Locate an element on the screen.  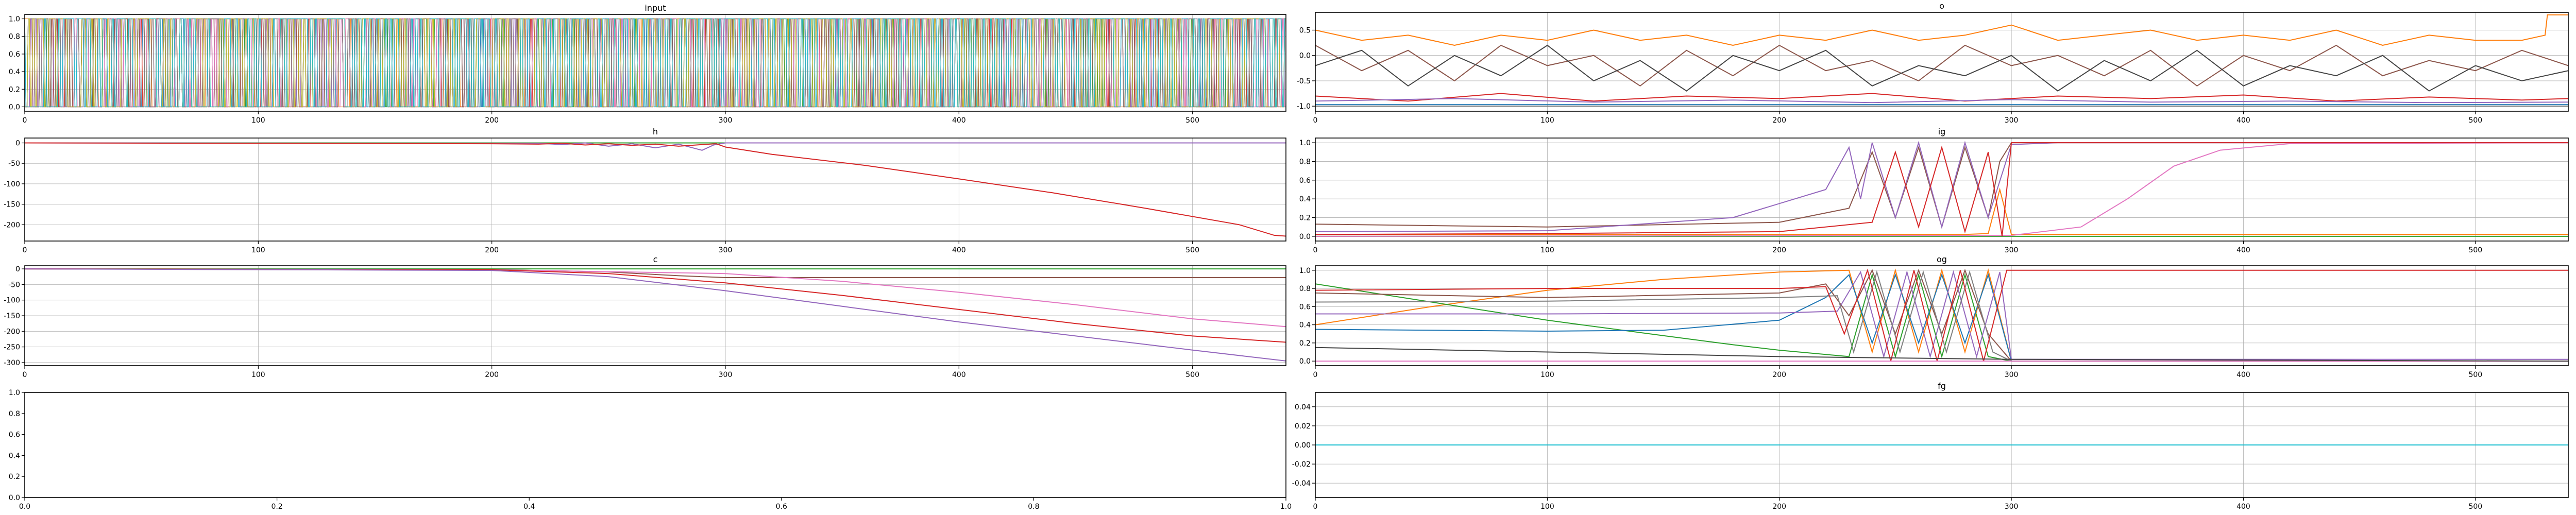
subplot-title: input is located at coordinates (655, 8).